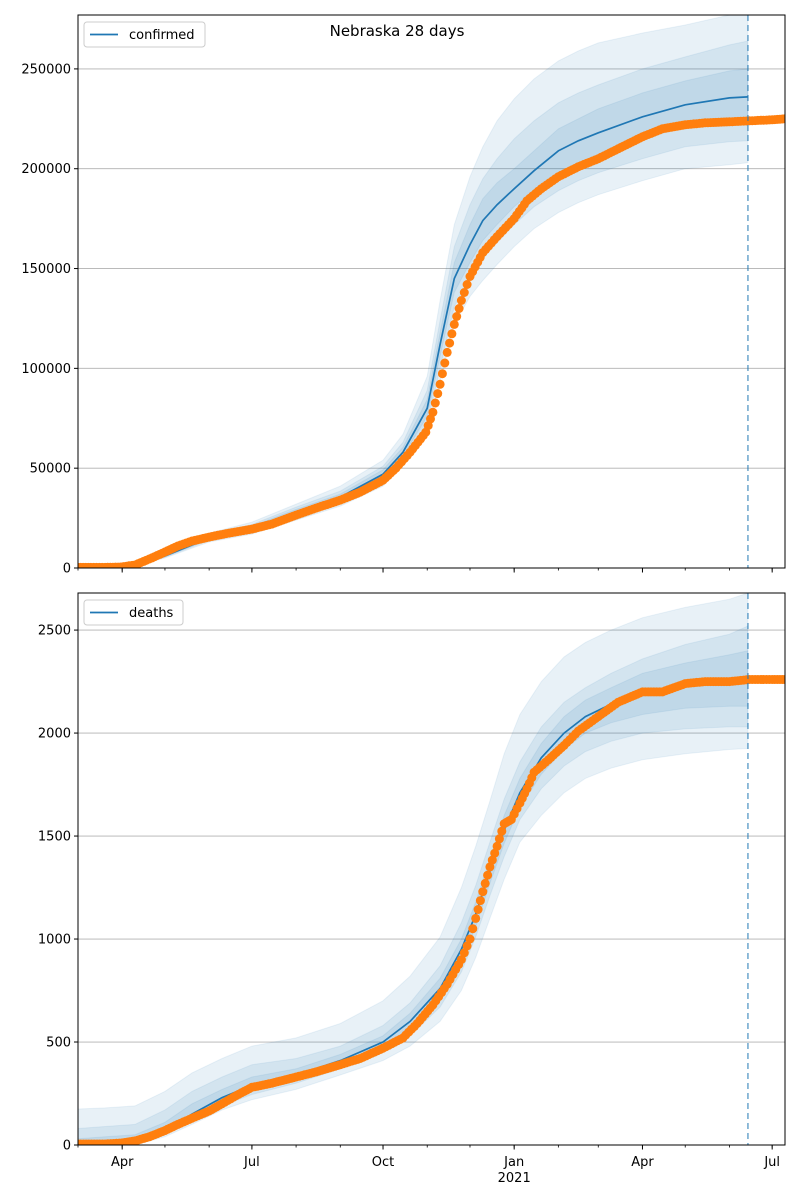  What do you see at coordinates (50, 469) in the screenshot?
I see `y-tick-label: 50000` at bounding box center [50, 469].